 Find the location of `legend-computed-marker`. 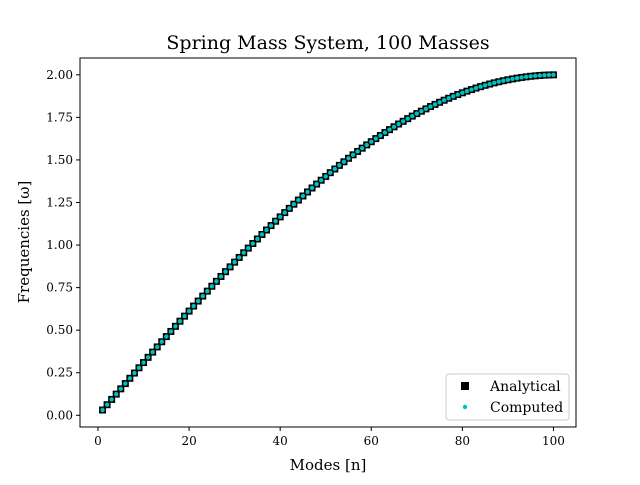

legend-computed-marker is located at coordinates (465, 407).